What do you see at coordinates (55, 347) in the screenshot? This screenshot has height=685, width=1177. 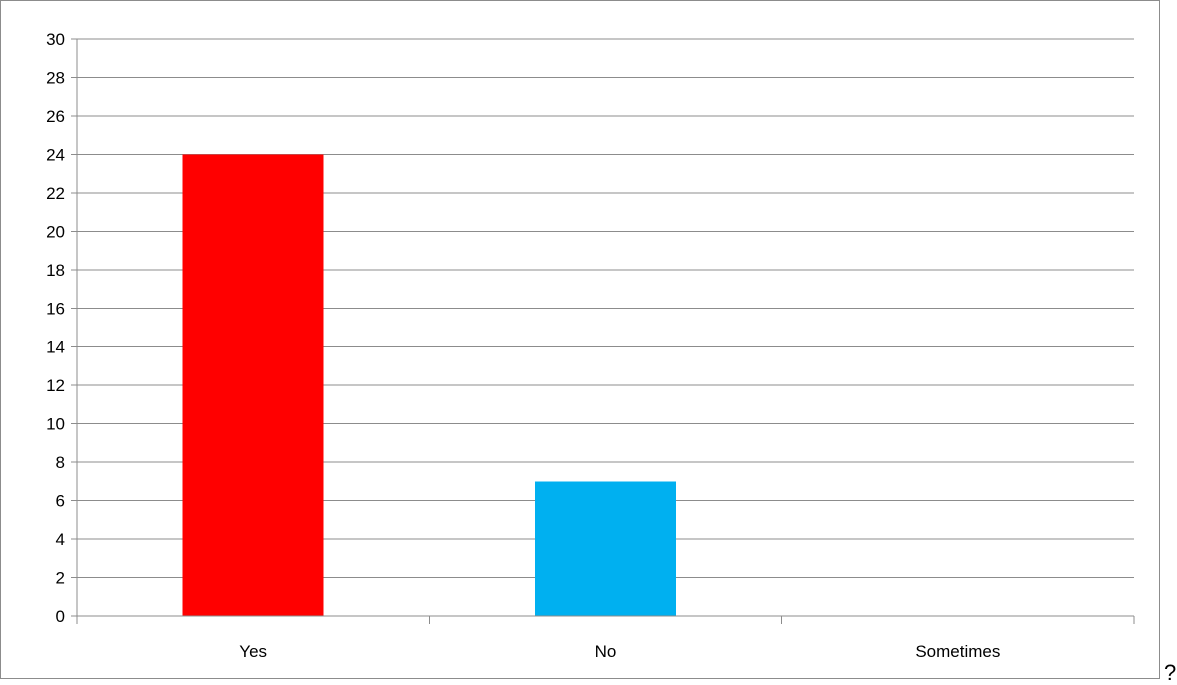 I see `y-tick-label: 14` at bounding box center [55, 347].